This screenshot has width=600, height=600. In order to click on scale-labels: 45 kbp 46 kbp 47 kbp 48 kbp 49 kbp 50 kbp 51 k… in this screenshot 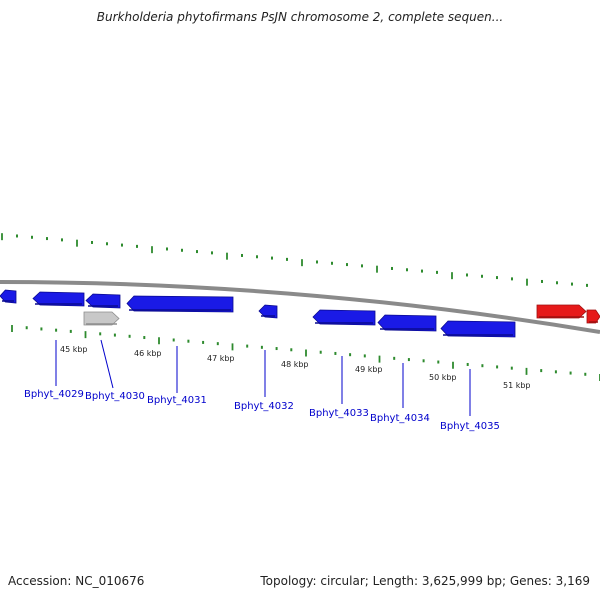, I will do `click(295, 367)`.